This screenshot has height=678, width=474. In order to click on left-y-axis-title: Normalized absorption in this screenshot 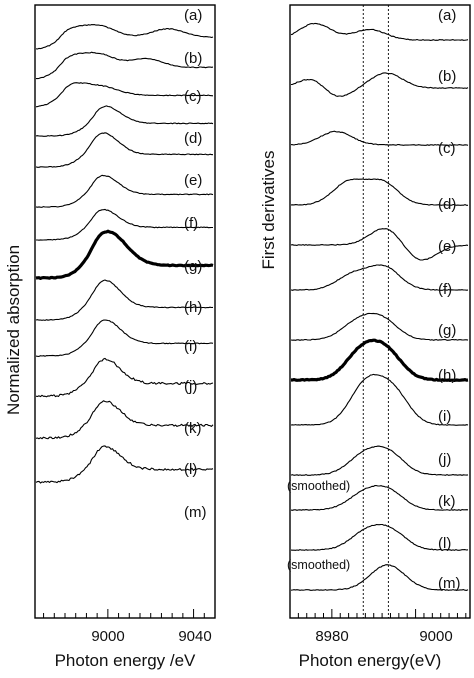, I will do `click(13, 330)`.